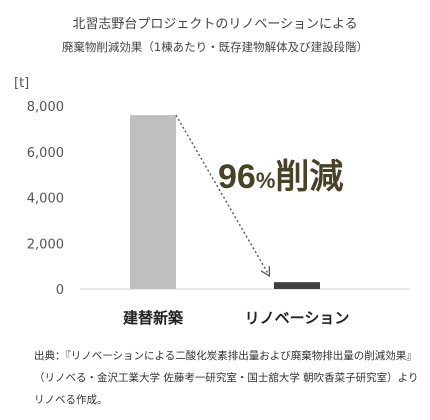 The image size is (430, 420). I want to click on y-axis-unit: [t], so click(22, 83).